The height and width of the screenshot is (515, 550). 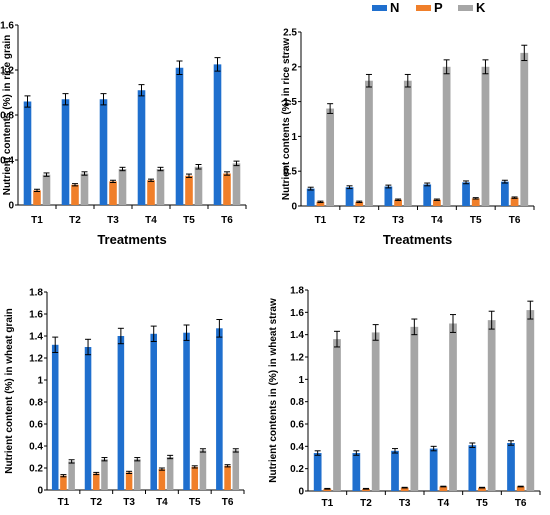 What do you see at coordinates (349, 196) in the screenshot?
I see `bar-n-t2` at bounding box center [349, 196].